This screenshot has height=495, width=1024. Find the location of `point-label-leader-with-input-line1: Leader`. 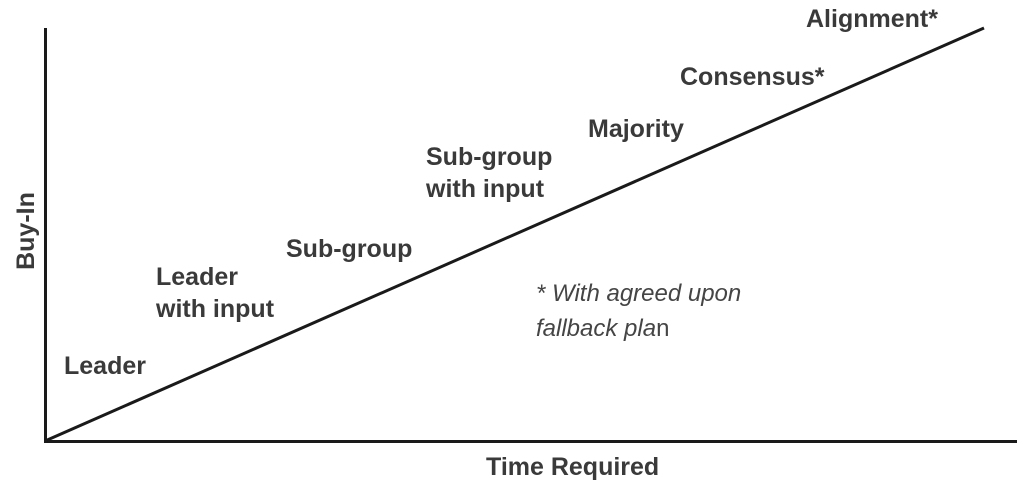

point-label-leader-with-input-line1: Leader is located at coordinates (197, 277).